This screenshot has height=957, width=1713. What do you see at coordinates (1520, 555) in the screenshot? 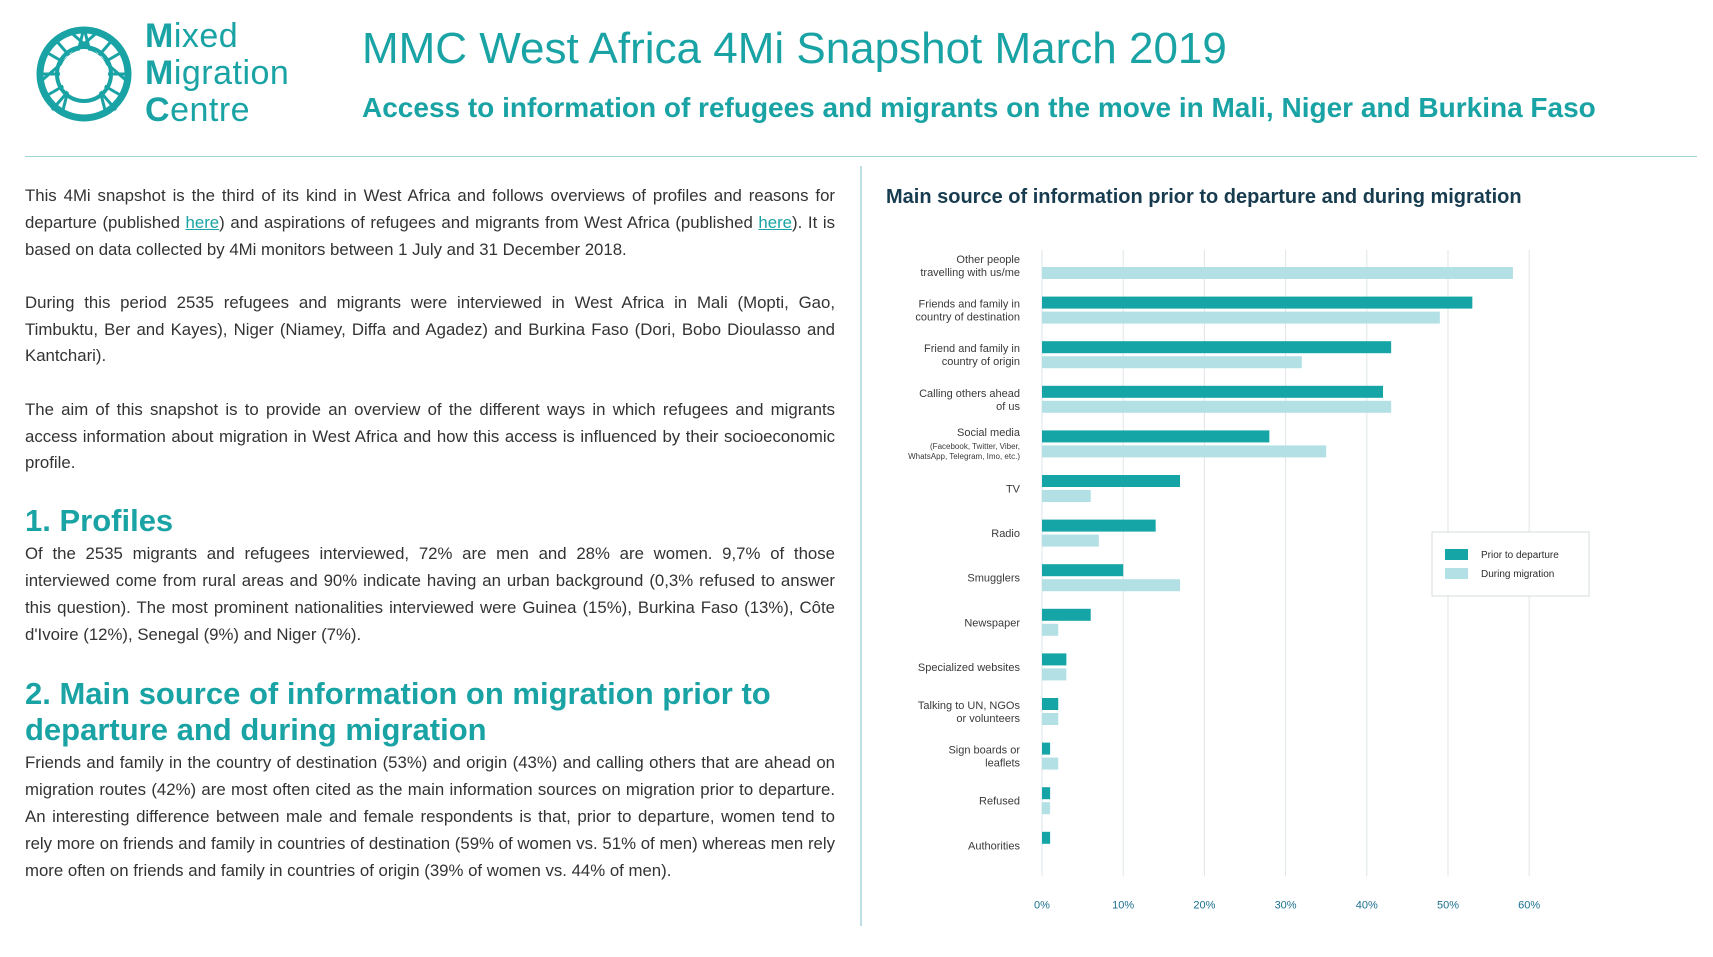
I see `legend-label: Prior to departure` at bounding box center [1520, 555].